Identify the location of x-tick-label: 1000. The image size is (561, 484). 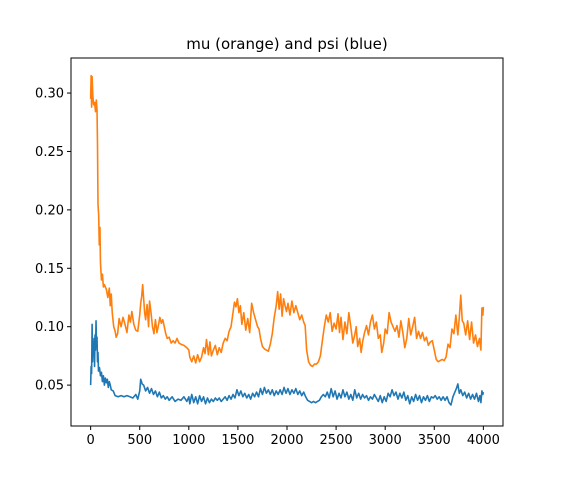
(188, 440).